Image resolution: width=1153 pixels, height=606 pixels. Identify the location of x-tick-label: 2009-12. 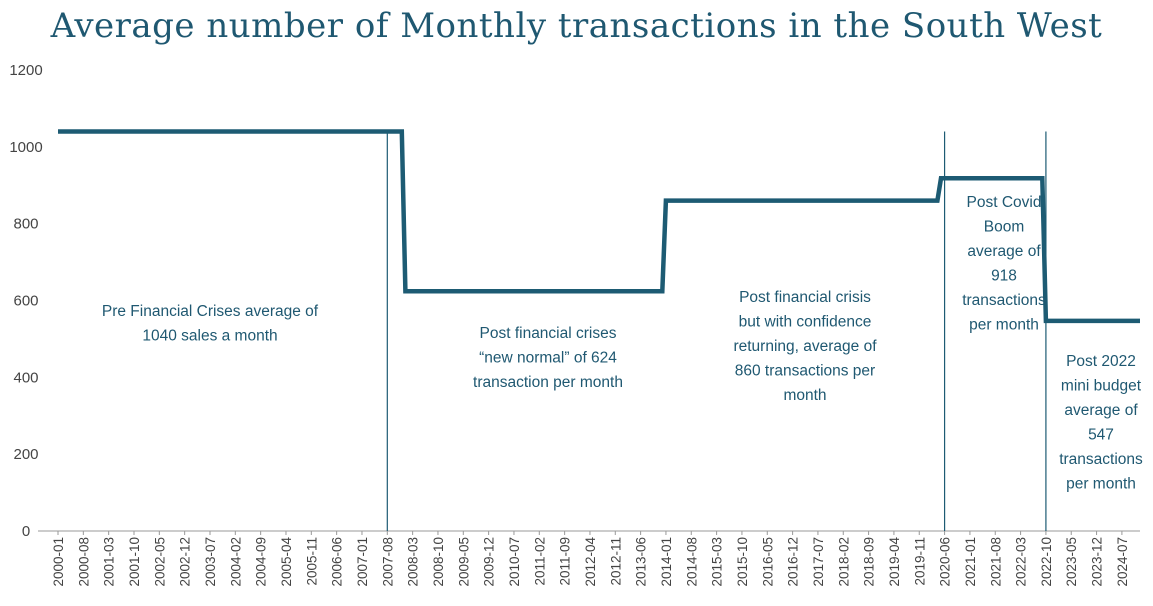
(489, 562).